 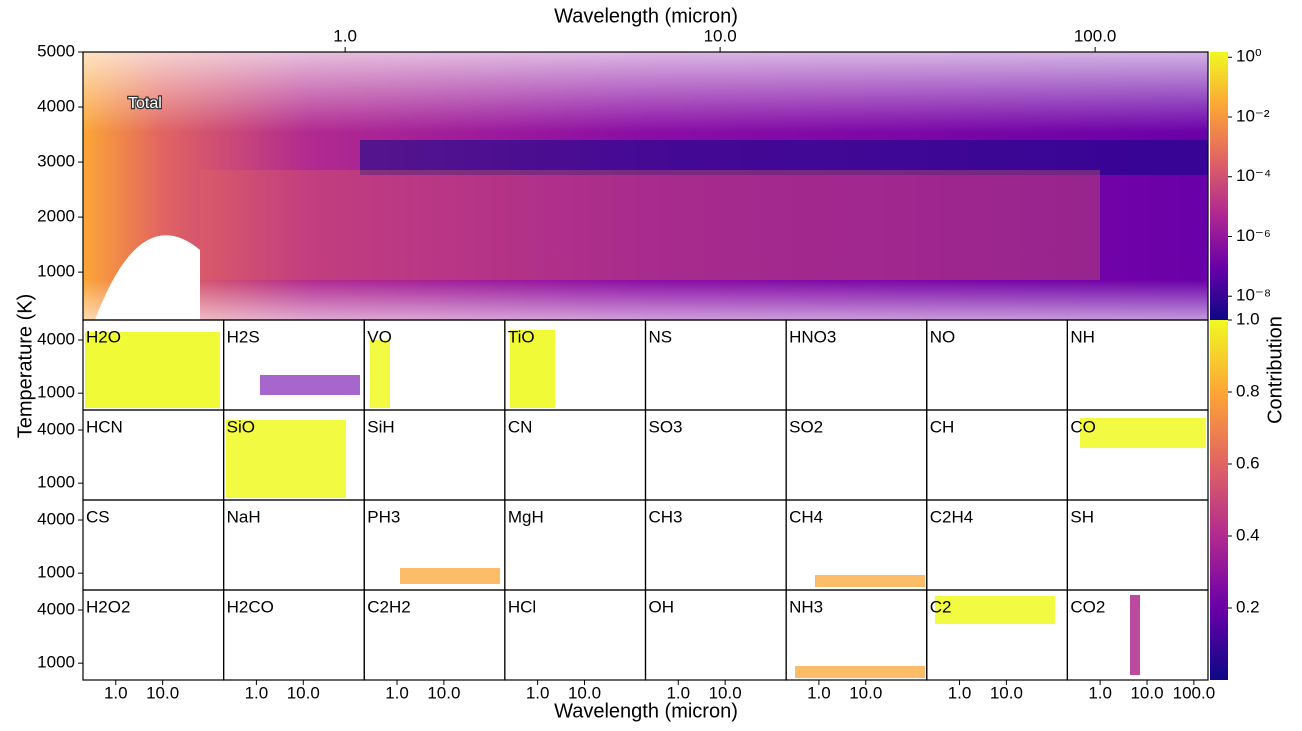 I want to click on y-tick-label: 5000, so click(x=56, y=50).